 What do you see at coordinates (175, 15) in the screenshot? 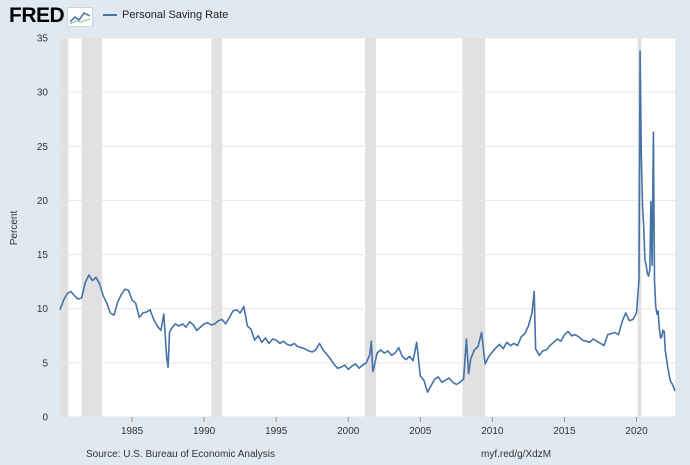
I see `legend-series-label: Personal Saving Rate` at bounding box center [175, 15].